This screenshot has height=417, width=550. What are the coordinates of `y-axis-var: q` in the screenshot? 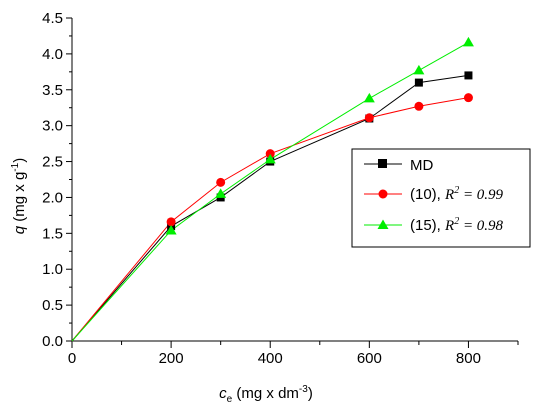 It's located at (19, 229).